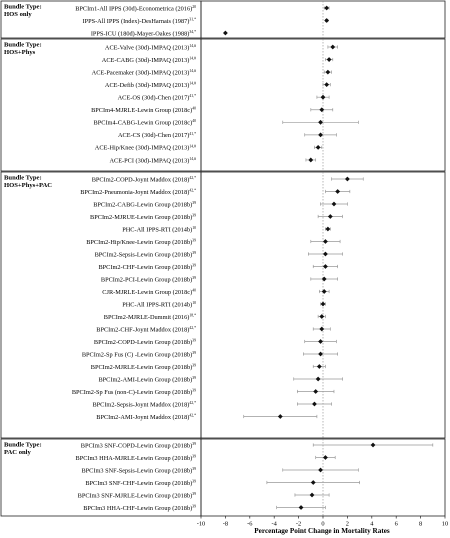 This screenshot has height=538, width=450. What do you see at coordinates (18, 452) in the screenshot?
I see `group-title-line2: PAC only` at bounding box center [18, 452].